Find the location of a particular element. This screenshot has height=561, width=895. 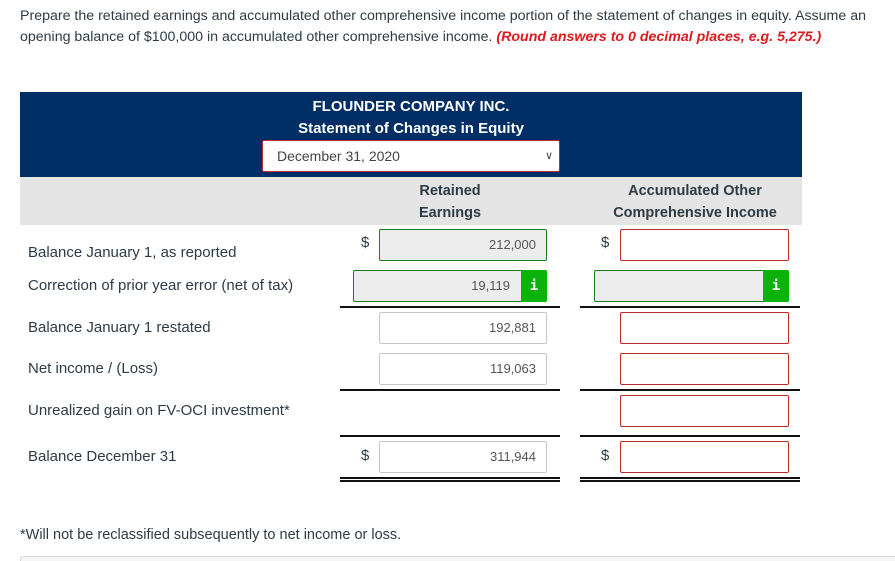

aoci-balance-dec31-input is located at coordinates (704, 457).